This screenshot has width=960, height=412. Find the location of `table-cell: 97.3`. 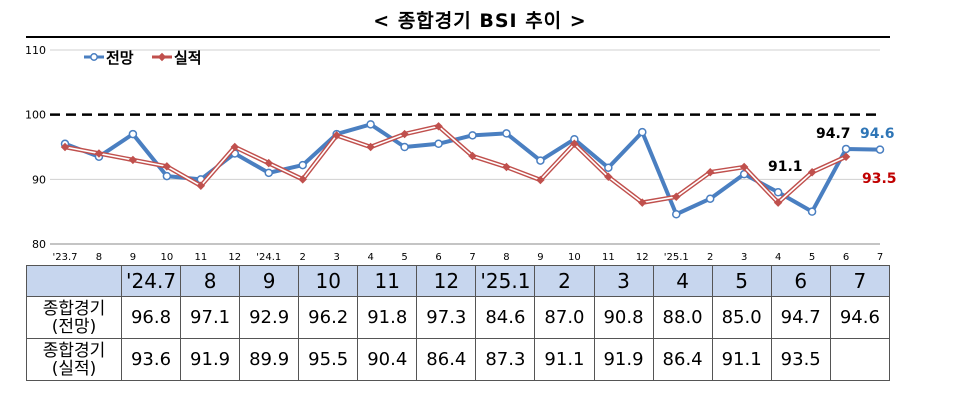

table-cell: 97.3 is located at coordinates (446, 317).